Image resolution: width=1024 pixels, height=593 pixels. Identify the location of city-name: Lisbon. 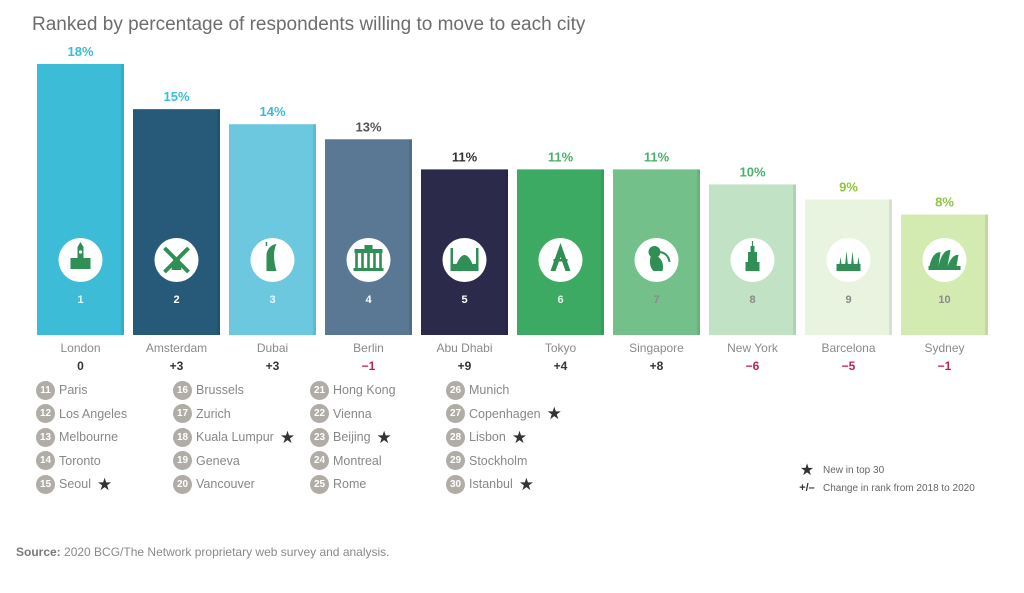
(487, 437).